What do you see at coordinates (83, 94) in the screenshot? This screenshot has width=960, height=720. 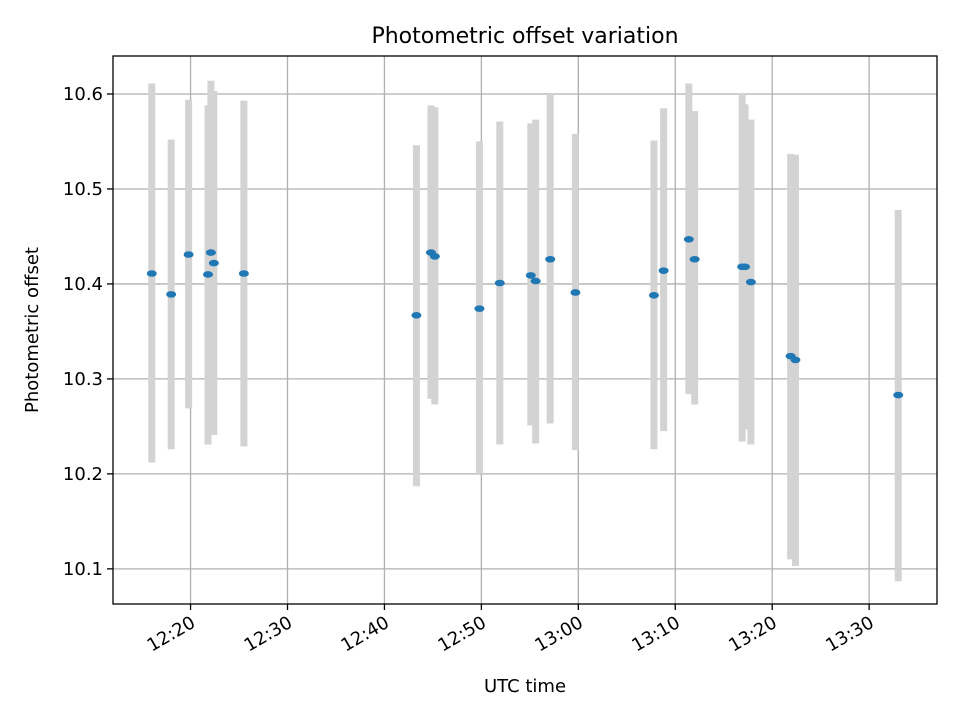 I see `y-tick-label: 10.6` at bounding box center [83, 94].